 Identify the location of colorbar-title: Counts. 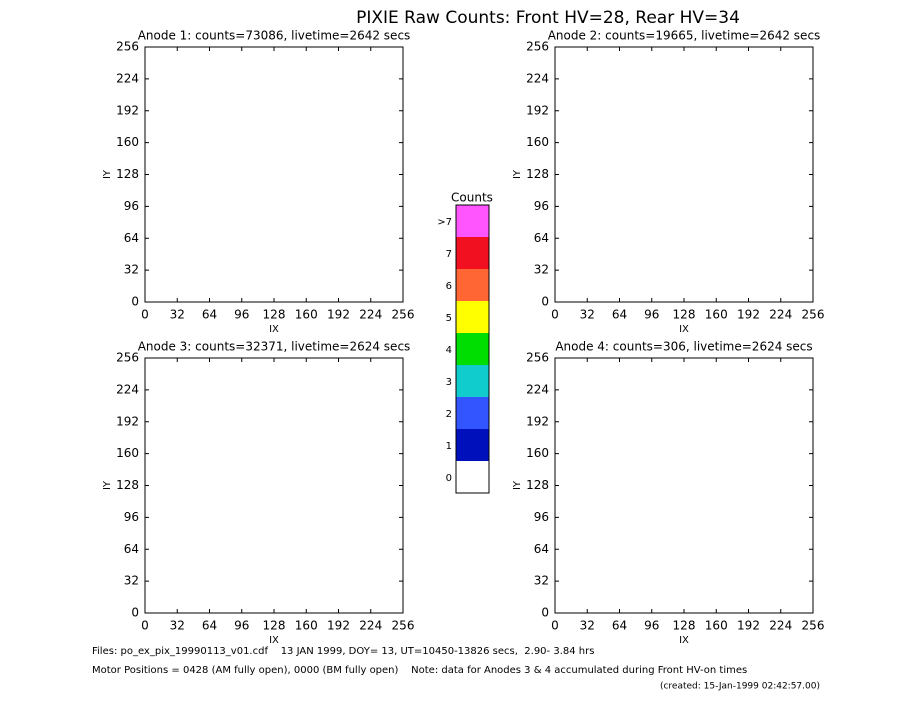
(472, 198).